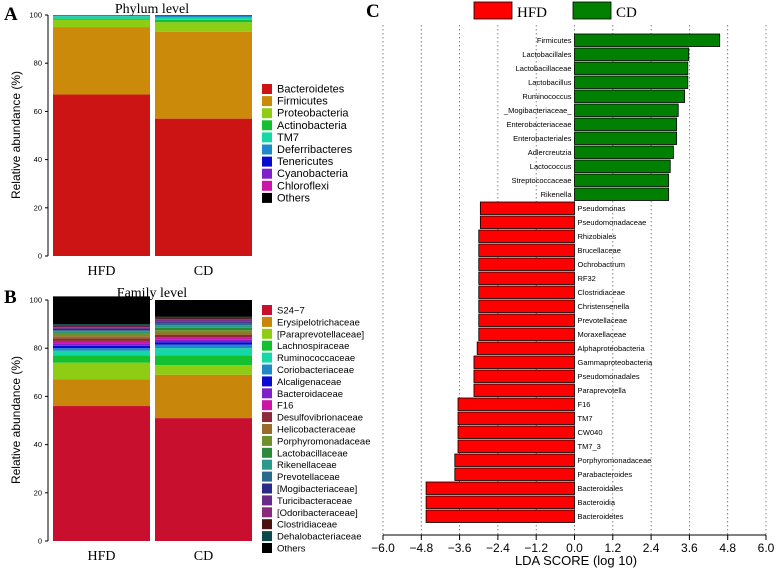 The width and height of the screenshot is (778, 569). Describe the element at coordinates (612, 548) in the screenshot. I see `x-tick-label: 1.2` at that location.